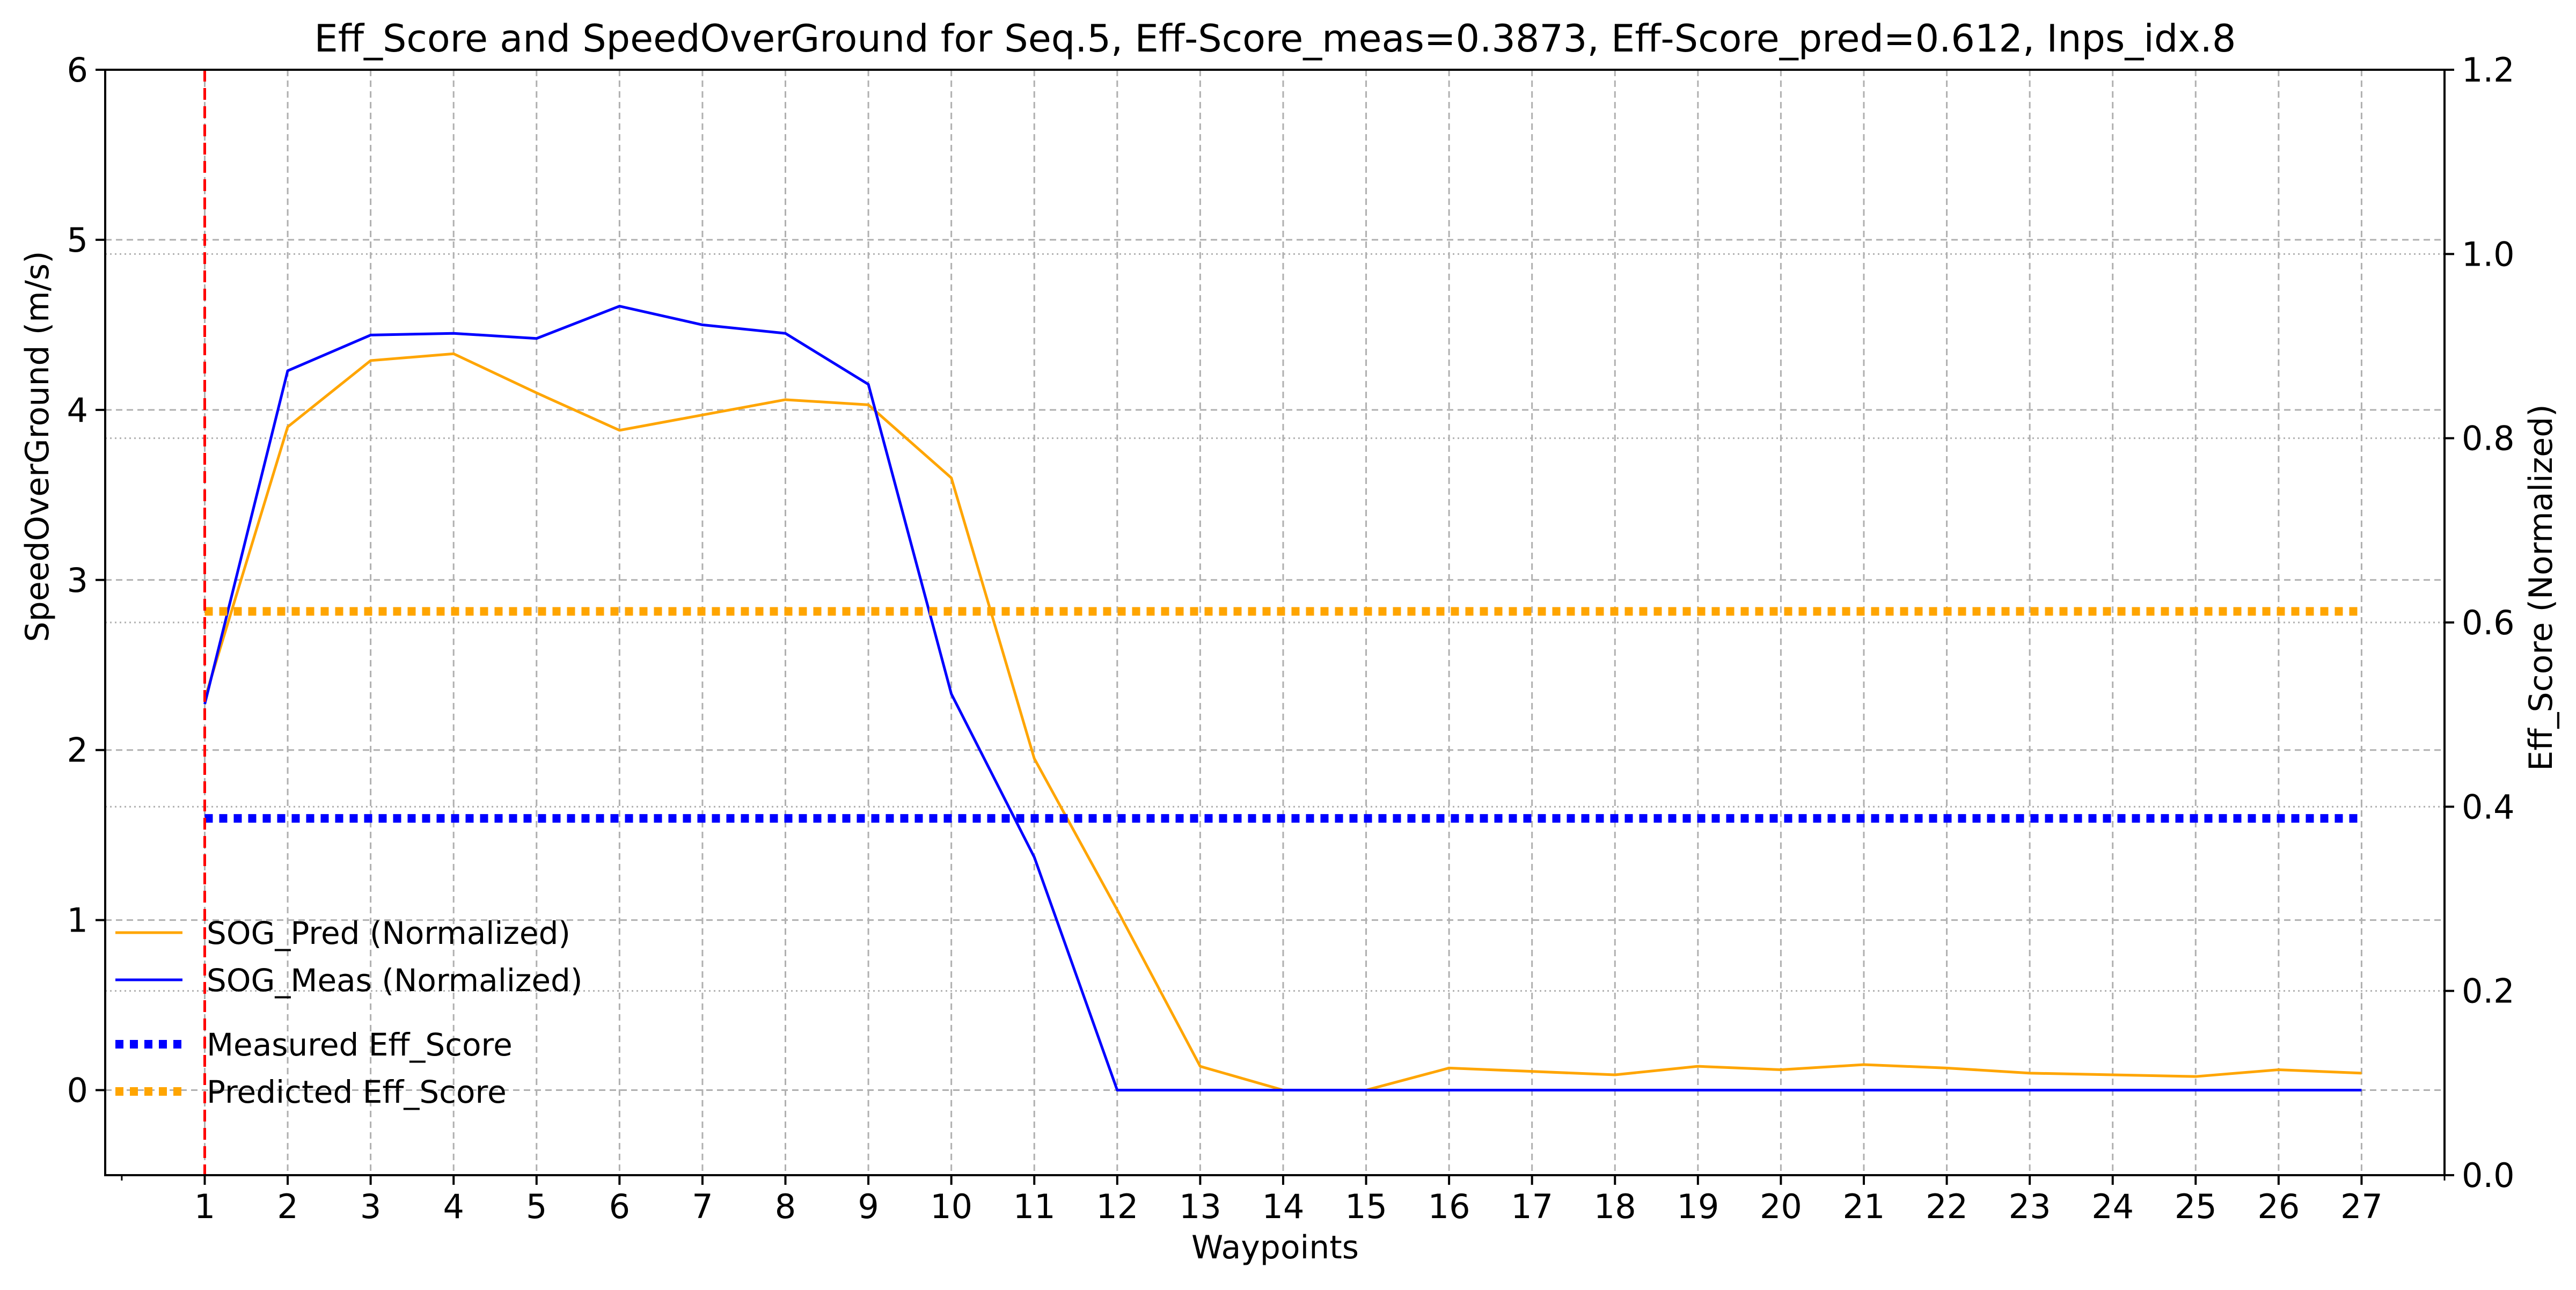 The width and height of the screenshot is (2576, 1290). I want to click on y-right-tick-label: 0.2, so click(2488, 991).